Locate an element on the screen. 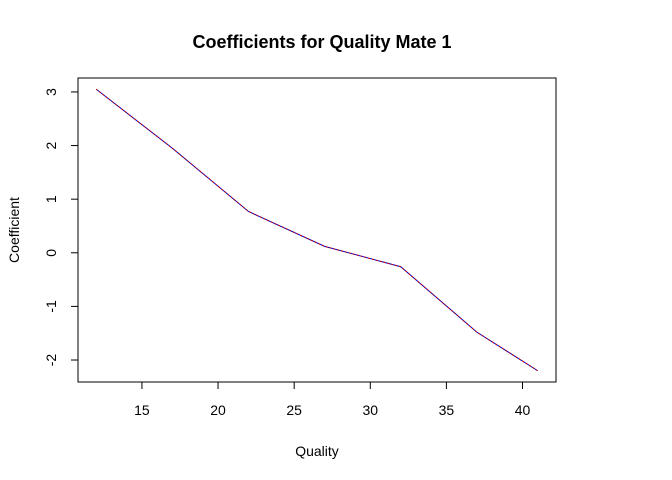 The image size is (672, 480). chart-title: Coefficients for Quality Mate 1 is located at coordinates (321, 42).